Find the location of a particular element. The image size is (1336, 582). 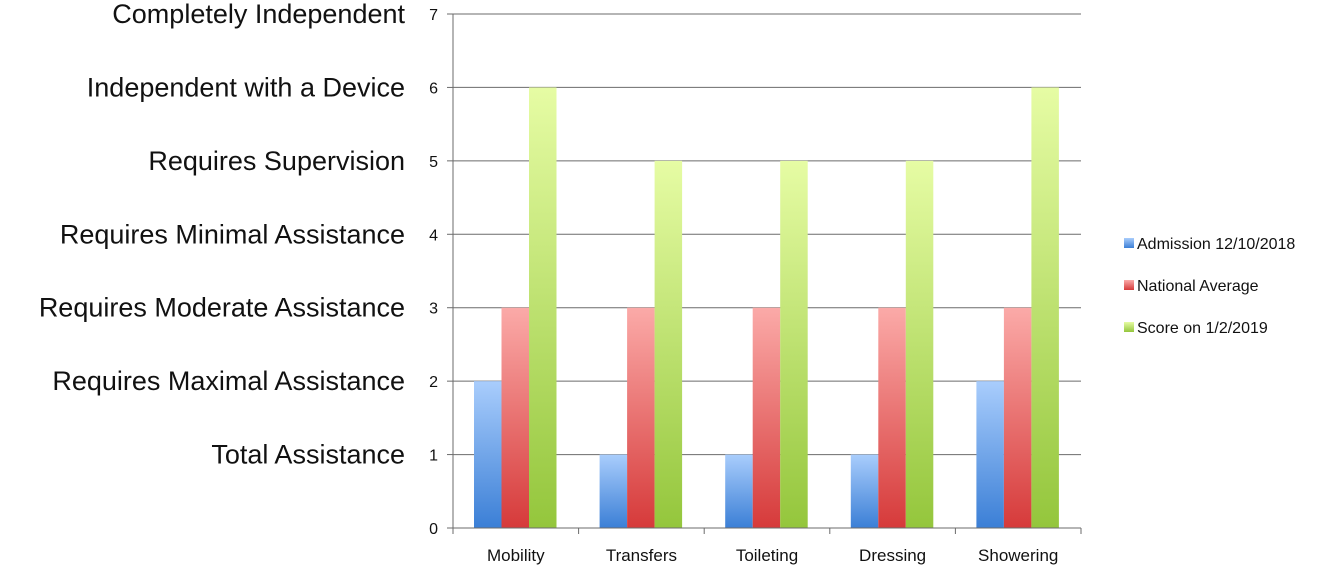

level-label: Requires Moderate Assistance is located at coordinates (222, 308).